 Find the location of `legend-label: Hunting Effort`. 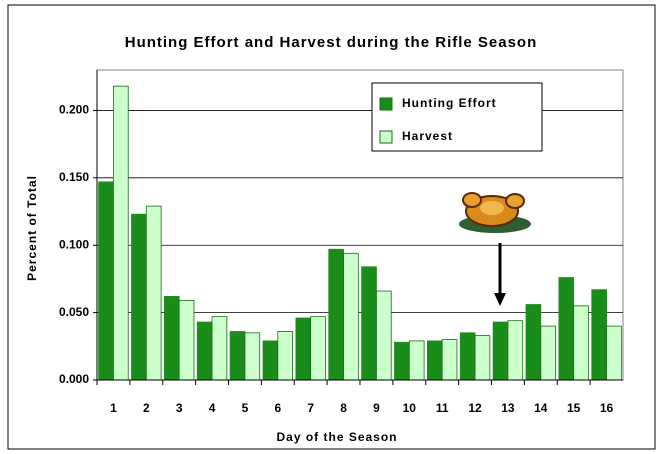

legend-label: Hunting Effort is located at coordinates (449, 103).